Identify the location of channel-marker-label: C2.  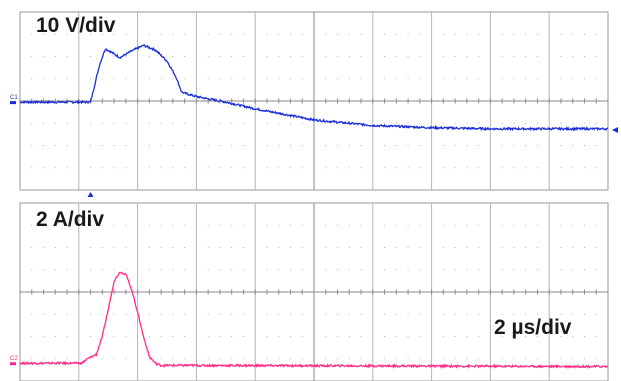
(14, 359).